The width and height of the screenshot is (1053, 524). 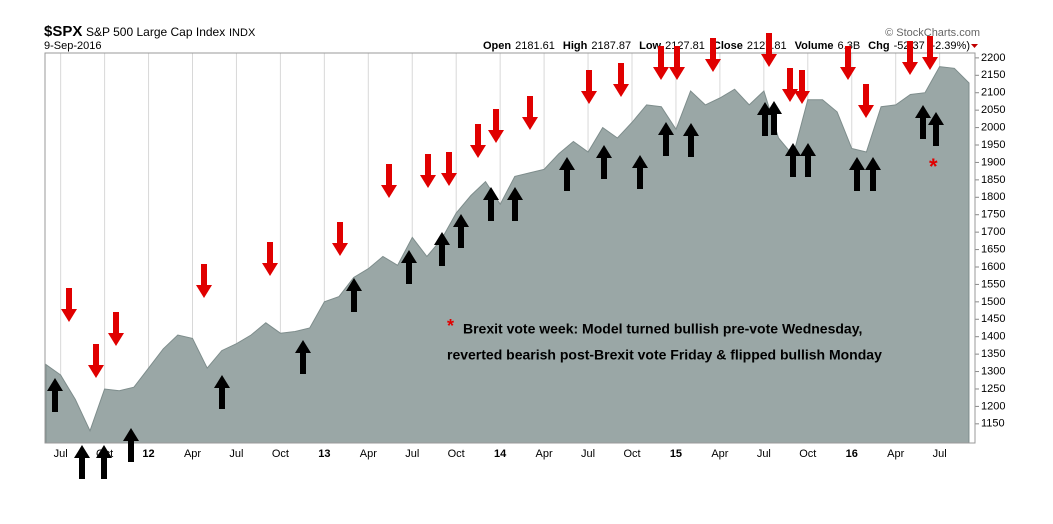 I want to click on chart-subtitle: S&P 500 Large Cap Index, so click(x=155, y=32).